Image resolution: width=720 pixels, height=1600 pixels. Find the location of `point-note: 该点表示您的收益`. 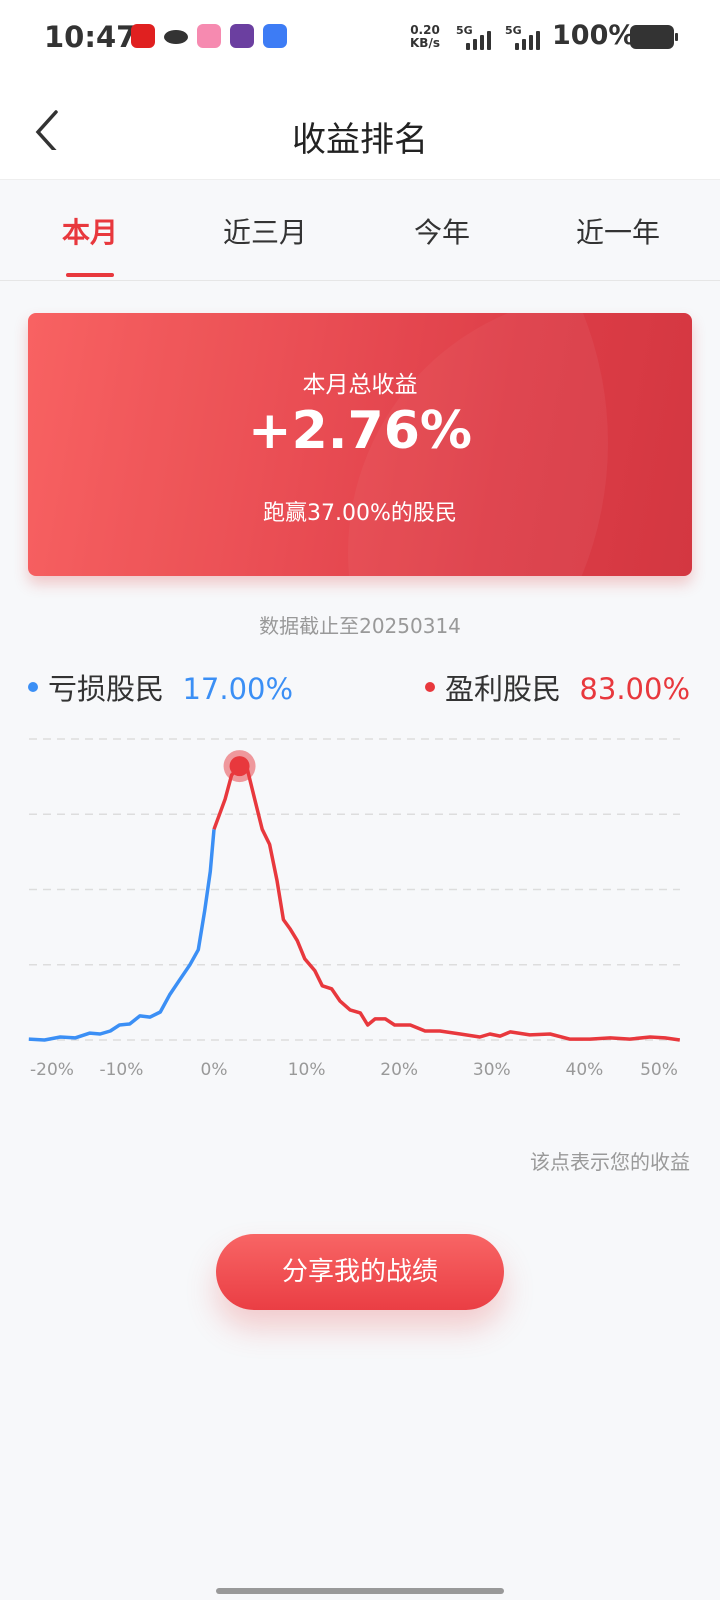

point-note: 该点表示您的收益 is located at coordinates (610, 1162).